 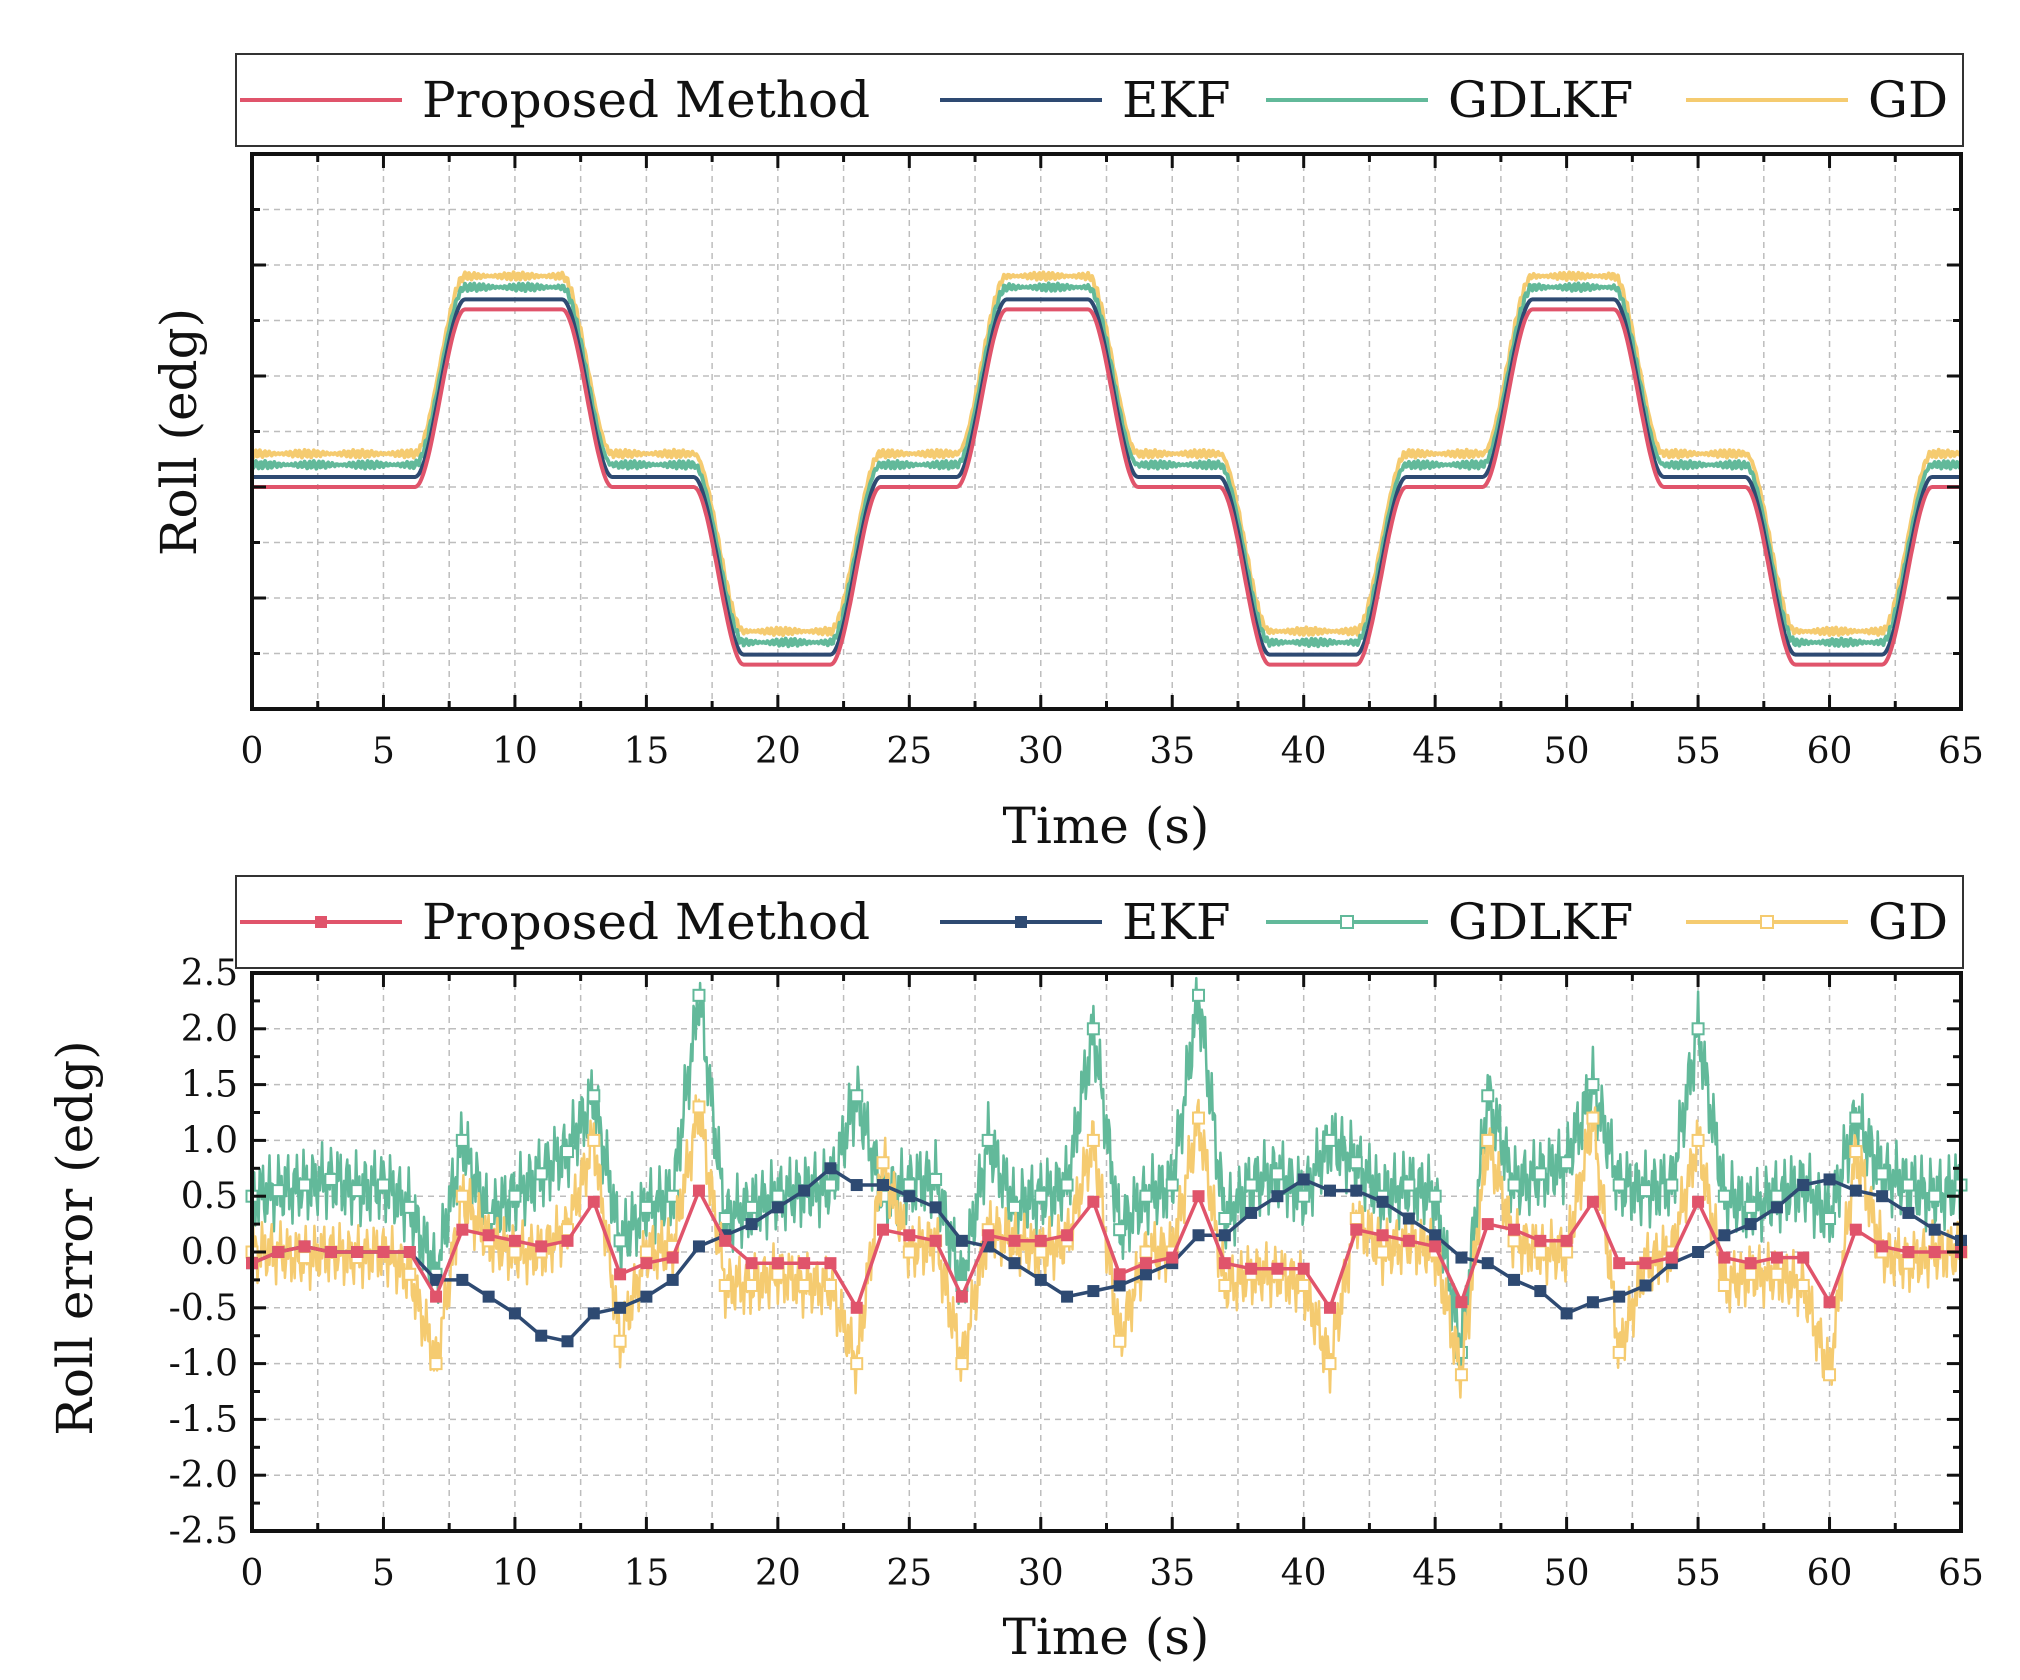 What do you see at coordinates (1767, 922) in the screenshot?
I see `legend-marker` at bounding box center [1767, 922].